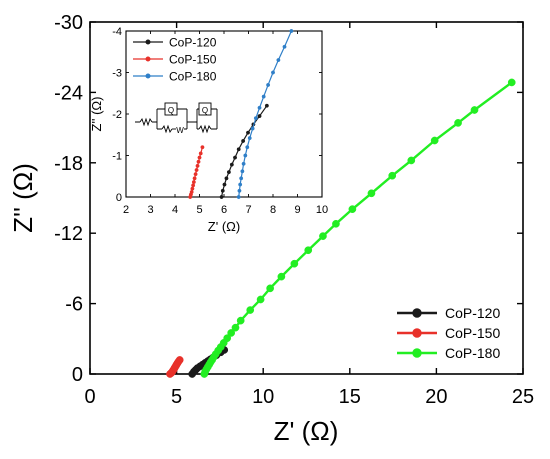  I want to click on inset-x-tick-label: 10, so click(322, 210).